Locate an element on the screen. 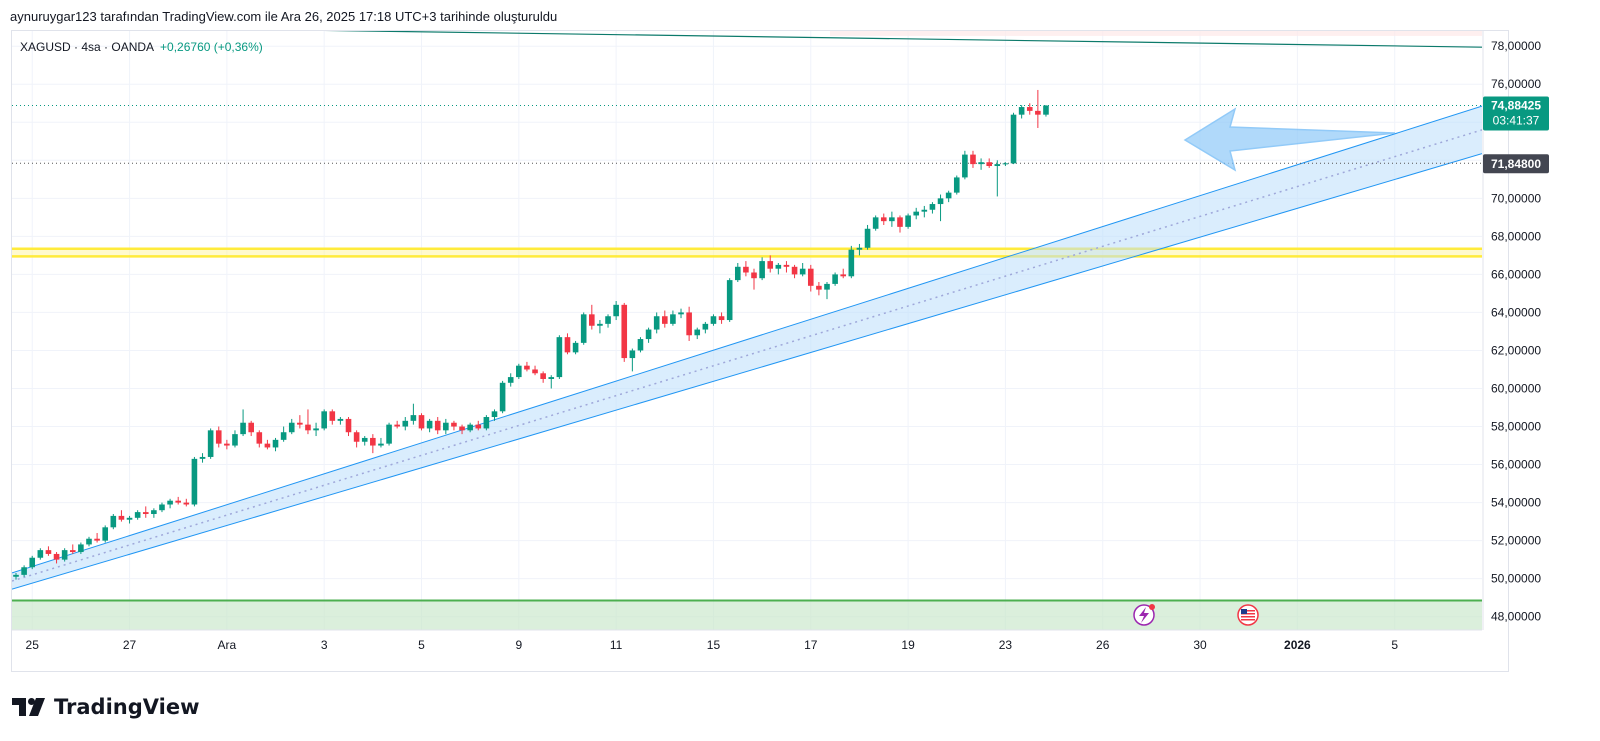  symbol-info: XAGUSD · 4sa · OANDA is located at coordinates (87, 47).